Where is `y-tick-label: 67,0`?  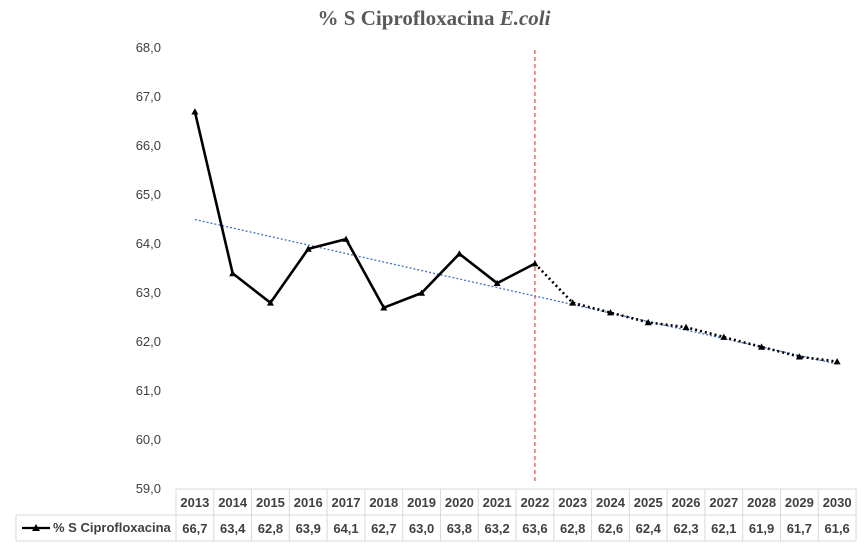 y-tick-label: 67,0 is located at coordinates (148, 96).